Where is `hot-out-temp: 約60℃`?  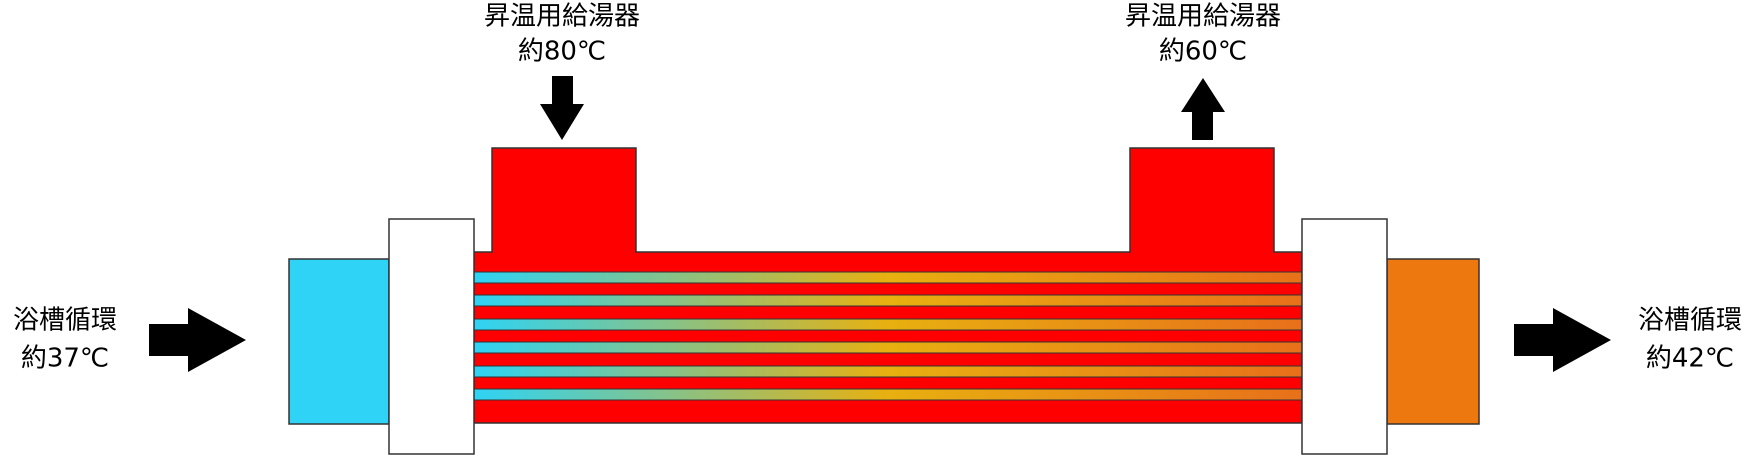
hot-out-temp: 約60℃ is located at coordinates (1203, 52).